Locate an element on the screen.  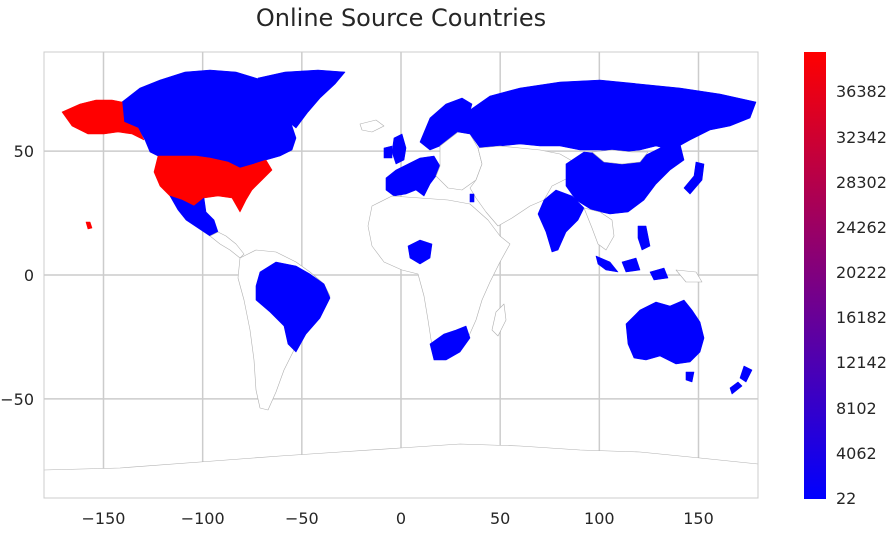
x-tick-label: −100 is located at coordinates (203, 518).